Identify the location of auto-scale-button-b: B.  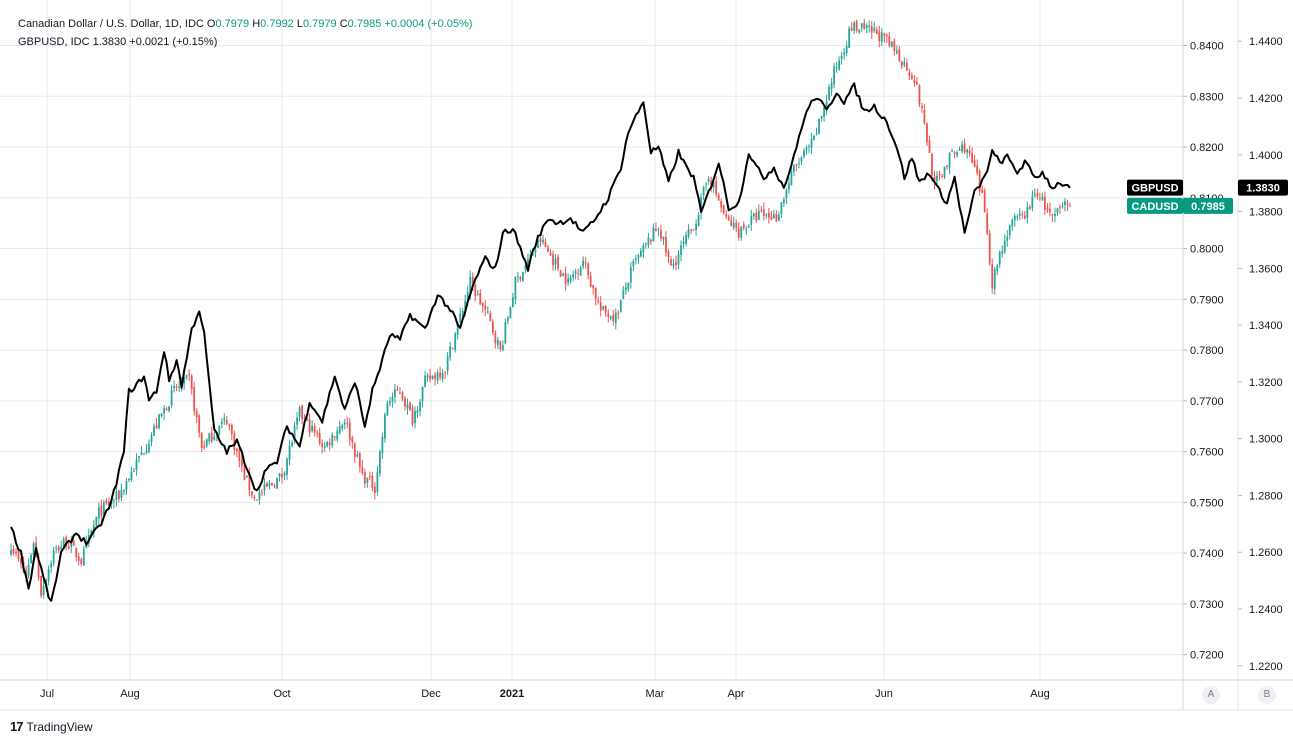
(1267, 695).